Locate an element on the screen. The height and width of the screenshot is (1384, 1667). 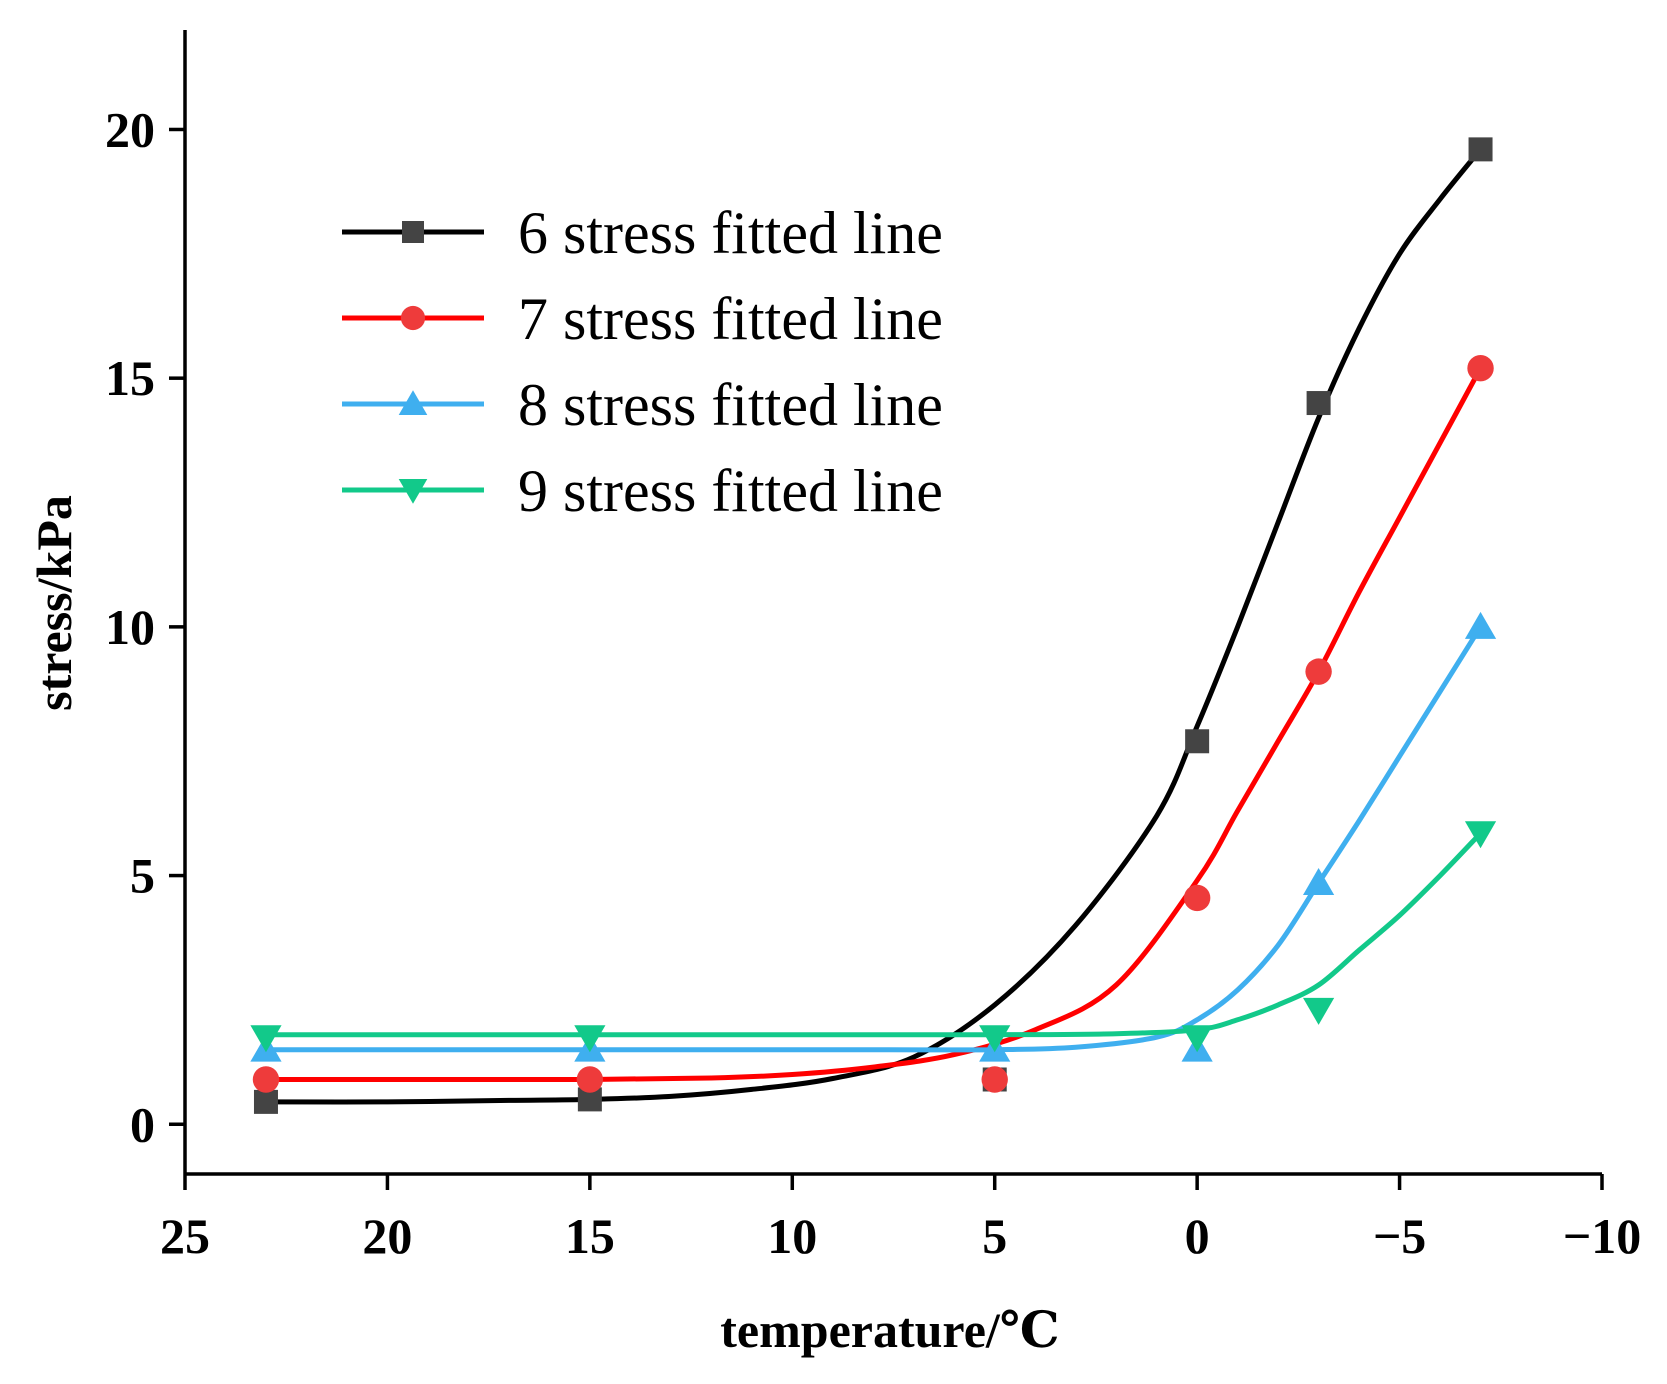
x-tick-label: 25 is located at coordinates (185, 1236).